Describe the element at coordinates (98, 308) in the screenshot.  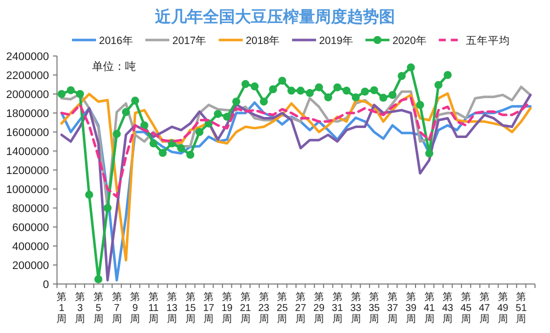
I see `x-tick-label: 第5周` at that location.